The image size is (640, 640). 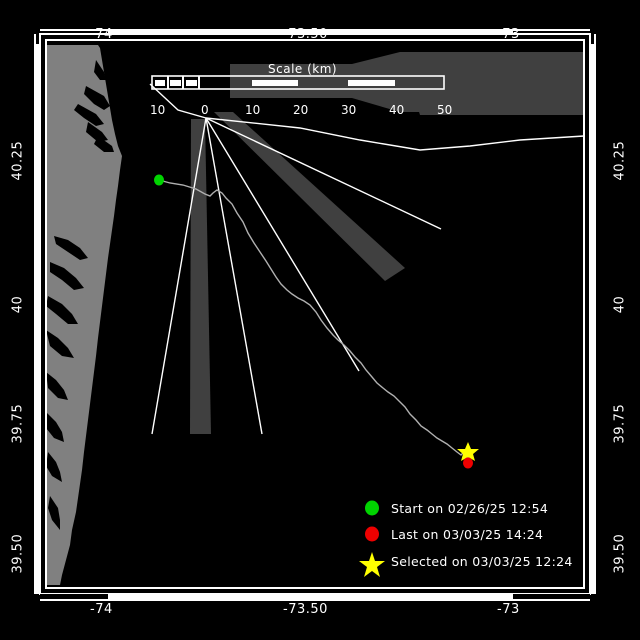 I want to click on beam-vertical, so click(x=200, y=276).